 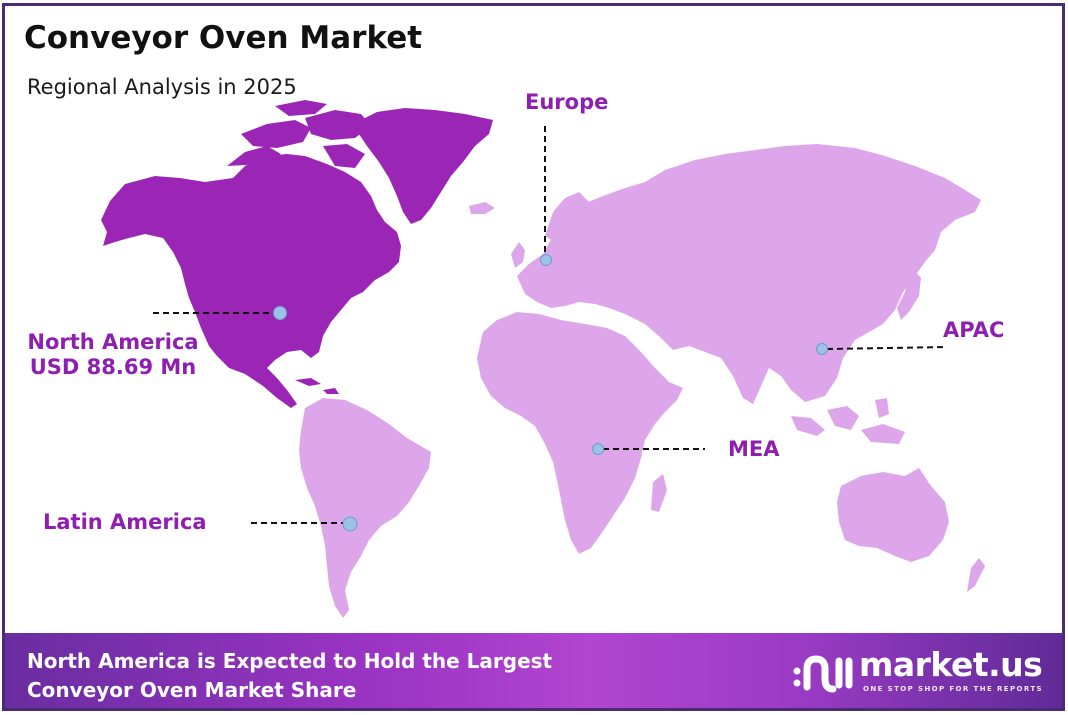 What do you see at coordinates (887, 348) in the screenshot?
I see `leader-apac` at bounding box center [887, 348].